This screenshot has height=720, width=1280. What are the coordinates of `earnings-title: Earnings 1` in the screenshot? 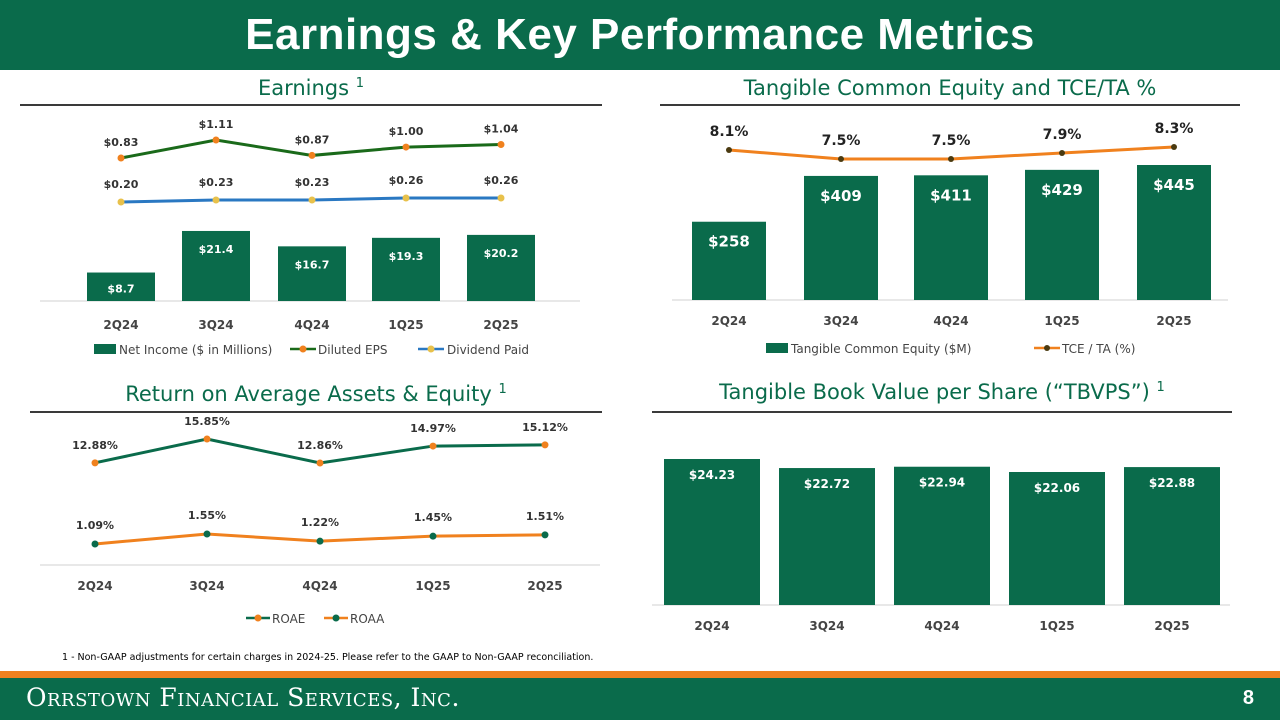 It's located at (311, 88).